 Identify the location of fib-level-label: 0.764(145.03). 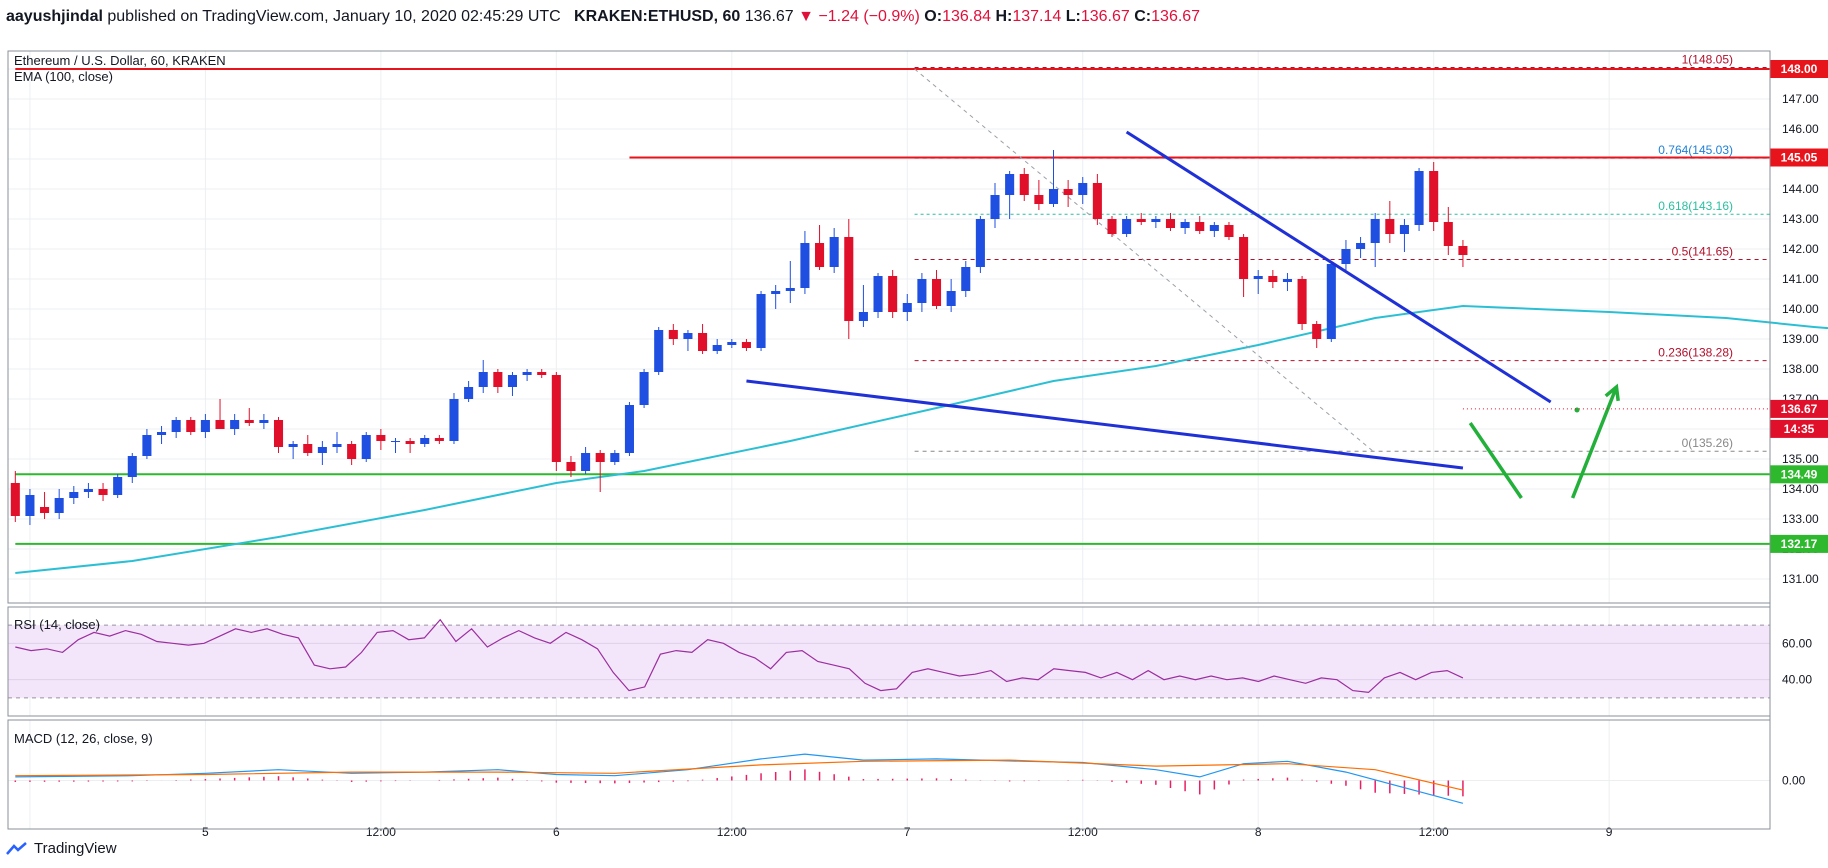
(1695, 150).